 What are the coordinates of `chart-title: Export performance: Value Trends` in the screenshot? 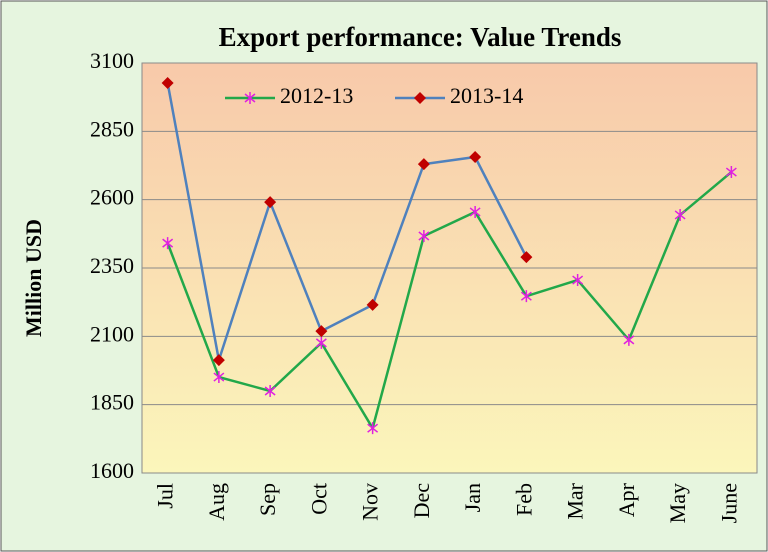 It's located at (420, 37).